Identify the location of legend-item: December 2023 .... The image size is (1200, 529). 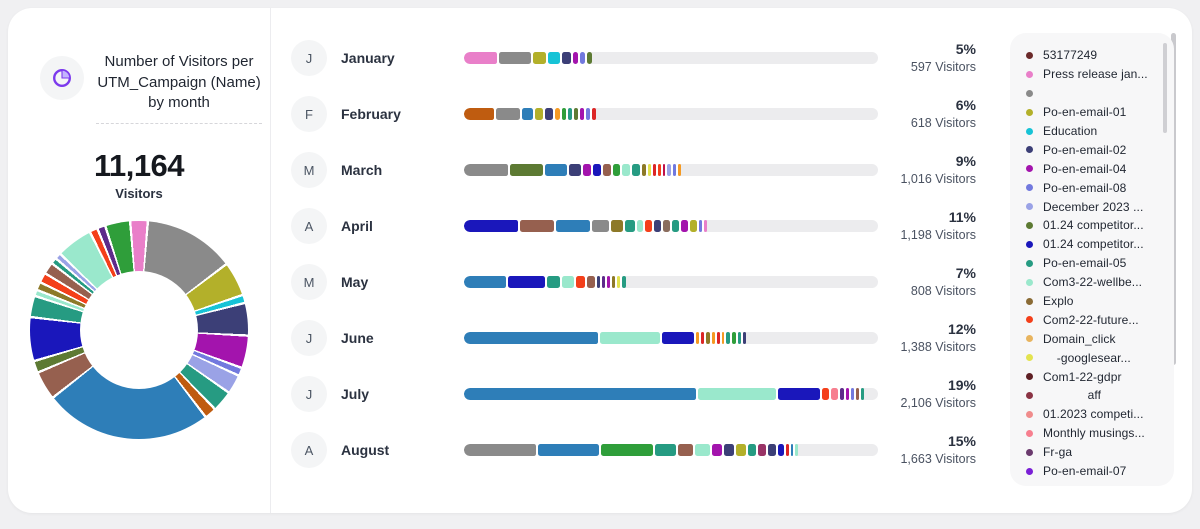
(1097, 206).